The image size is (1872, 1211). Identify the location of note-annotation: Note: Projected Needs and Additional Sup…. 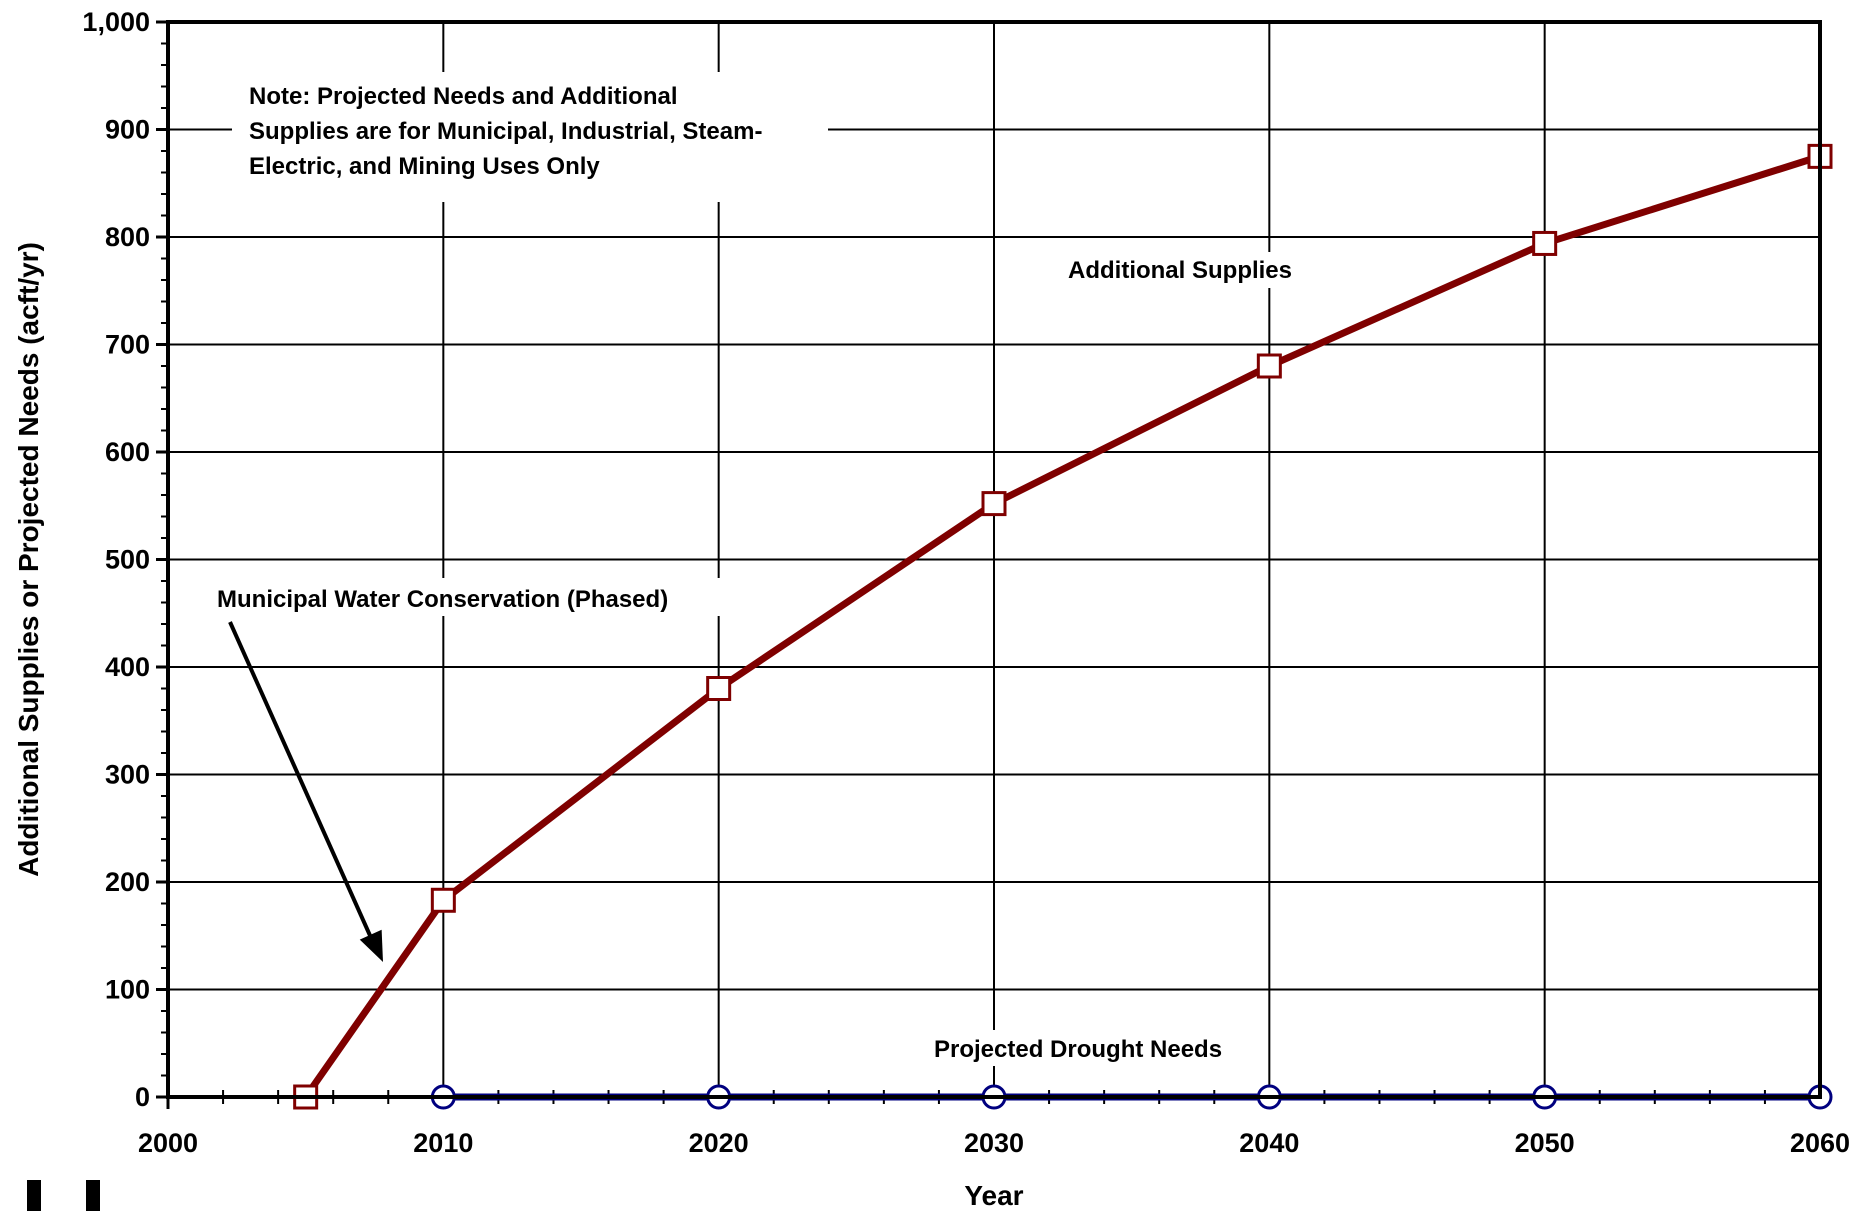
(530, 137).